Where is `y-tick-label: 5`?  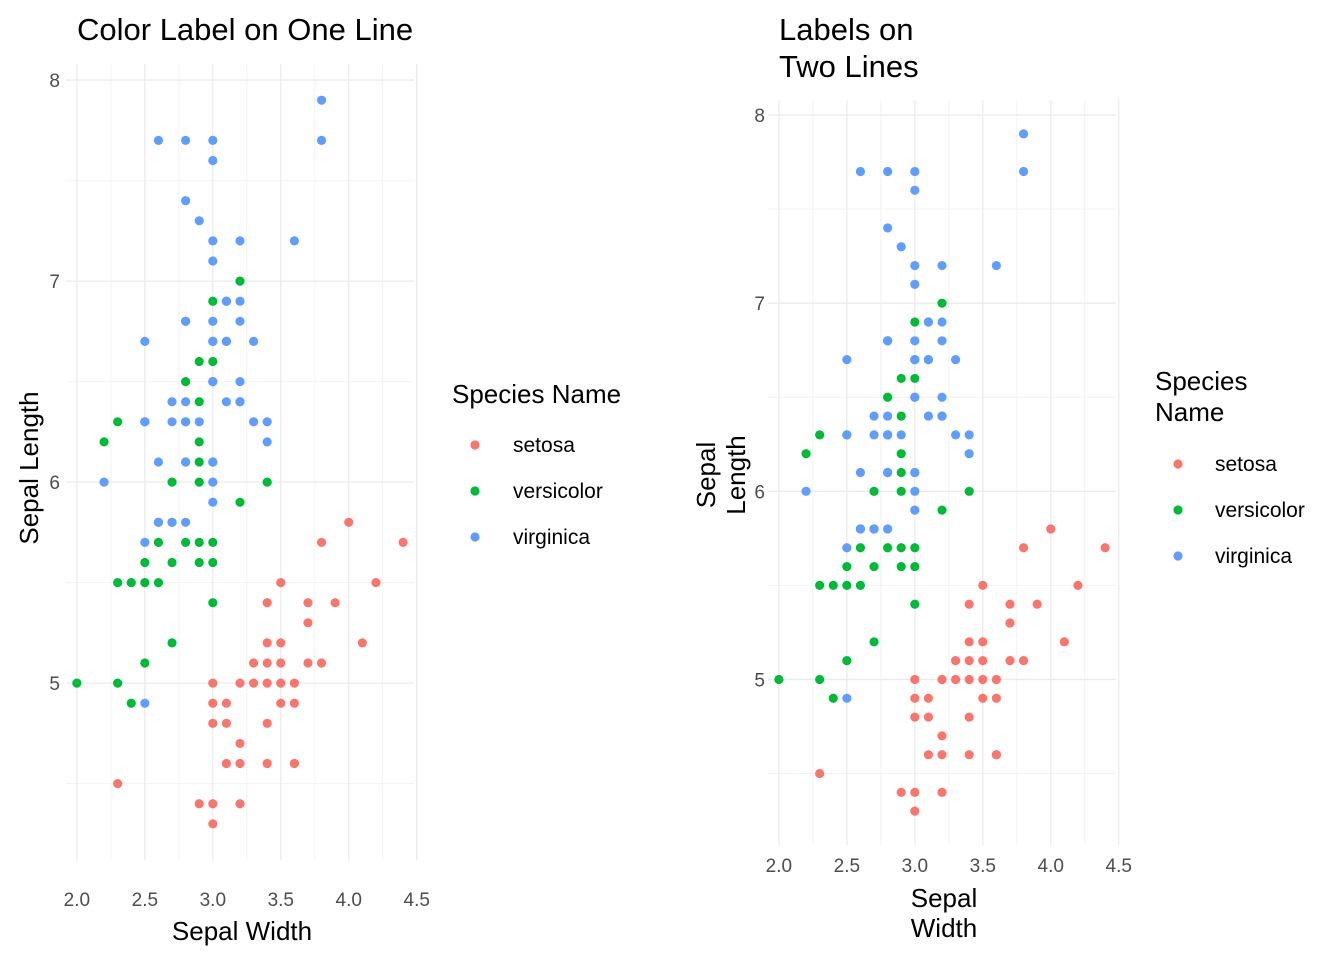 y-tick-label: 5 is located at coordinates (54, 684).